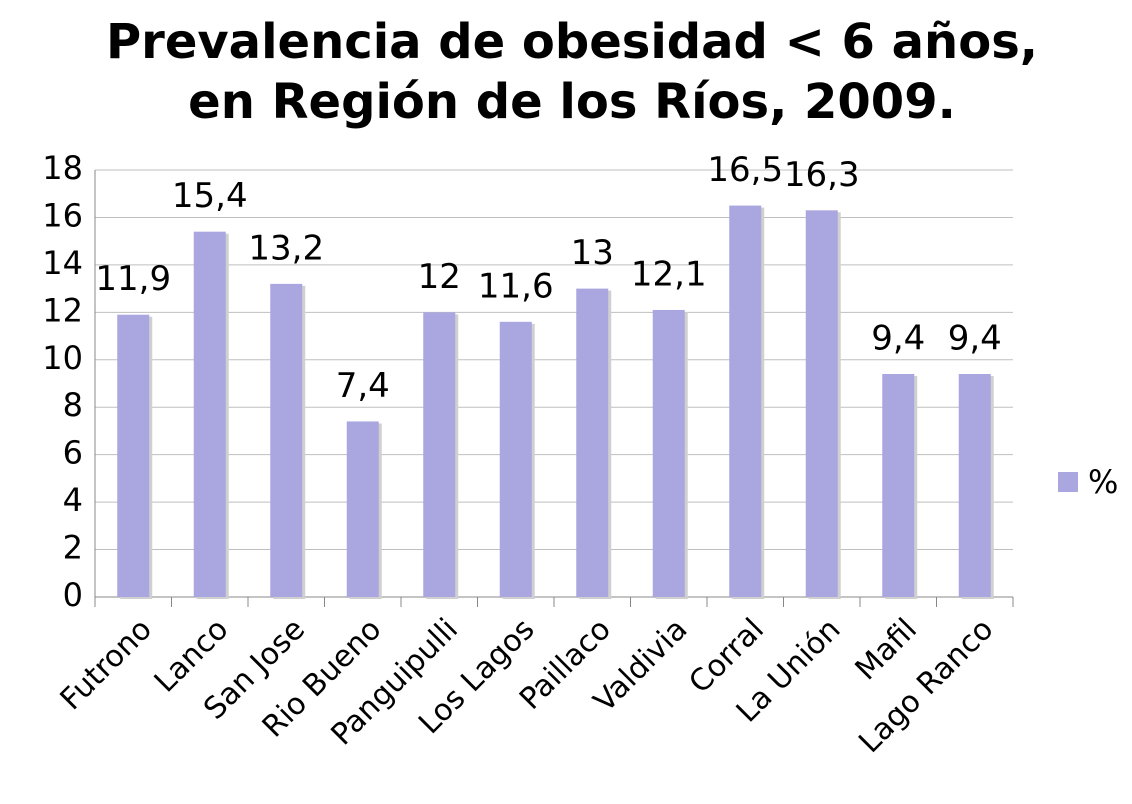 This screenshot has height=804, width=1132. I want to click on data-label: 13,2, so click(286, 248).